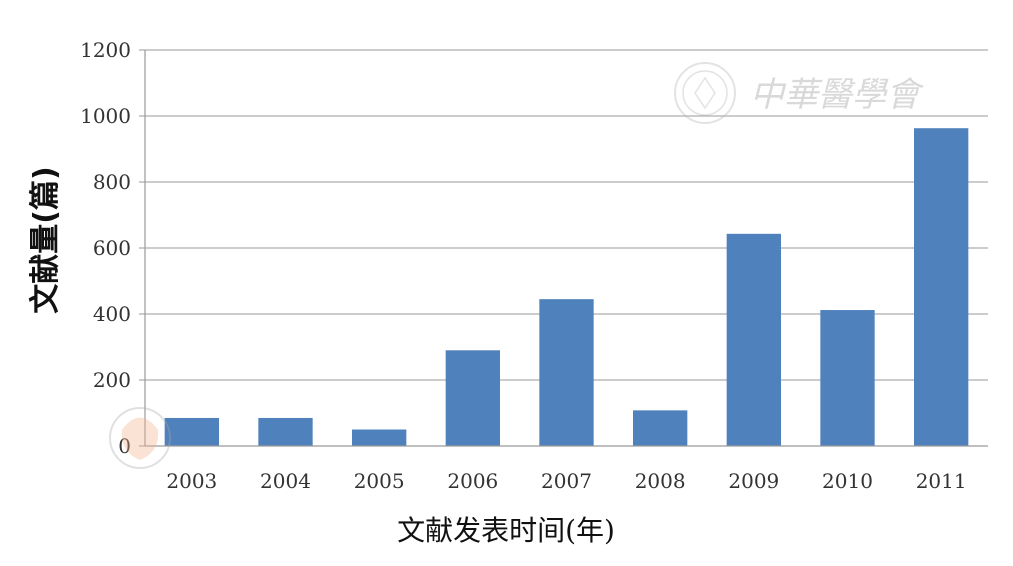 The image size is (1013, 566). Describe the element at coordinates (472, 398) in the screenshot. I see `bar-2006` at that location.